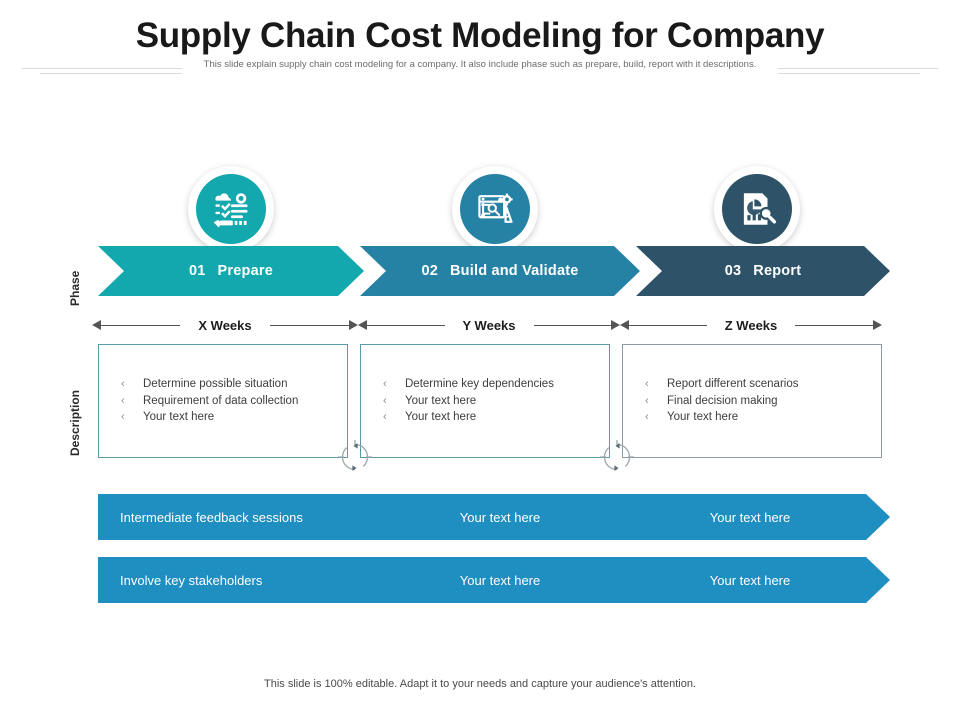  What do you see at coordinates (722, 400) in the screenshot?
I see `bullet-text: Final decision making` at bounding box center [722, 400].